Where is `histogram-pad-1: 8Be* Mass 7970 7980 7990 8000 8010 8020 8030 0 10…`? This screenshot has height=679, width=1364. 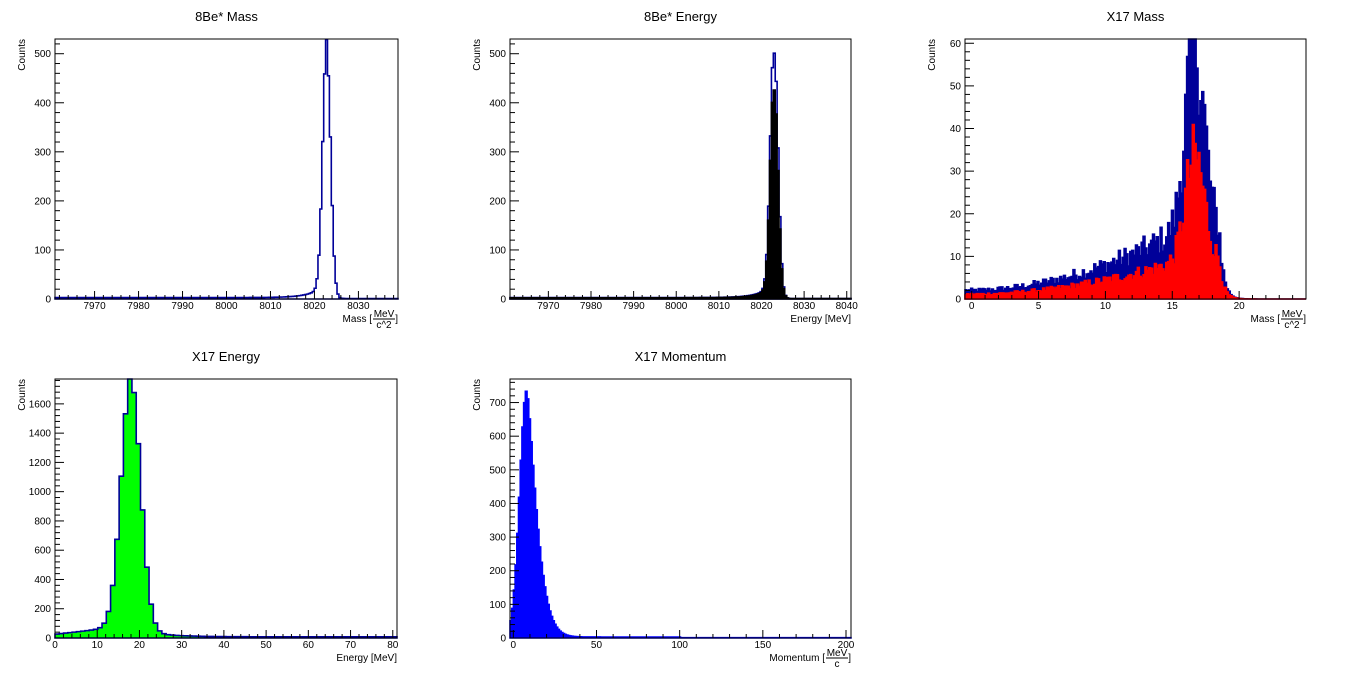 histogram-pad-1: 8Be* Mass 7970 7980 7990 8000 8010 8020 8030 0 10… is located at coordinates (208, 170).